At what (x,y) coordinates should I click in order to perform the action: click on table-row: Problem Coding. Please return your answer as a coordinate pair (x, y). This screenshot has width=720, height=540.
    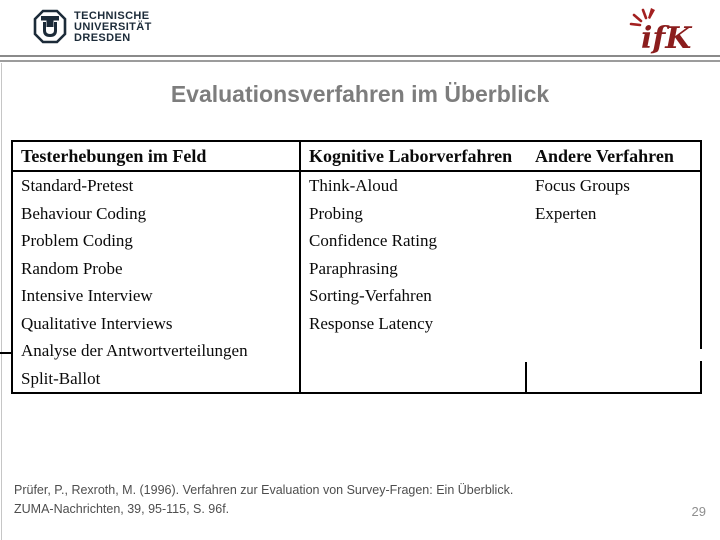
    Looking at the image, I should click on (77, 240).